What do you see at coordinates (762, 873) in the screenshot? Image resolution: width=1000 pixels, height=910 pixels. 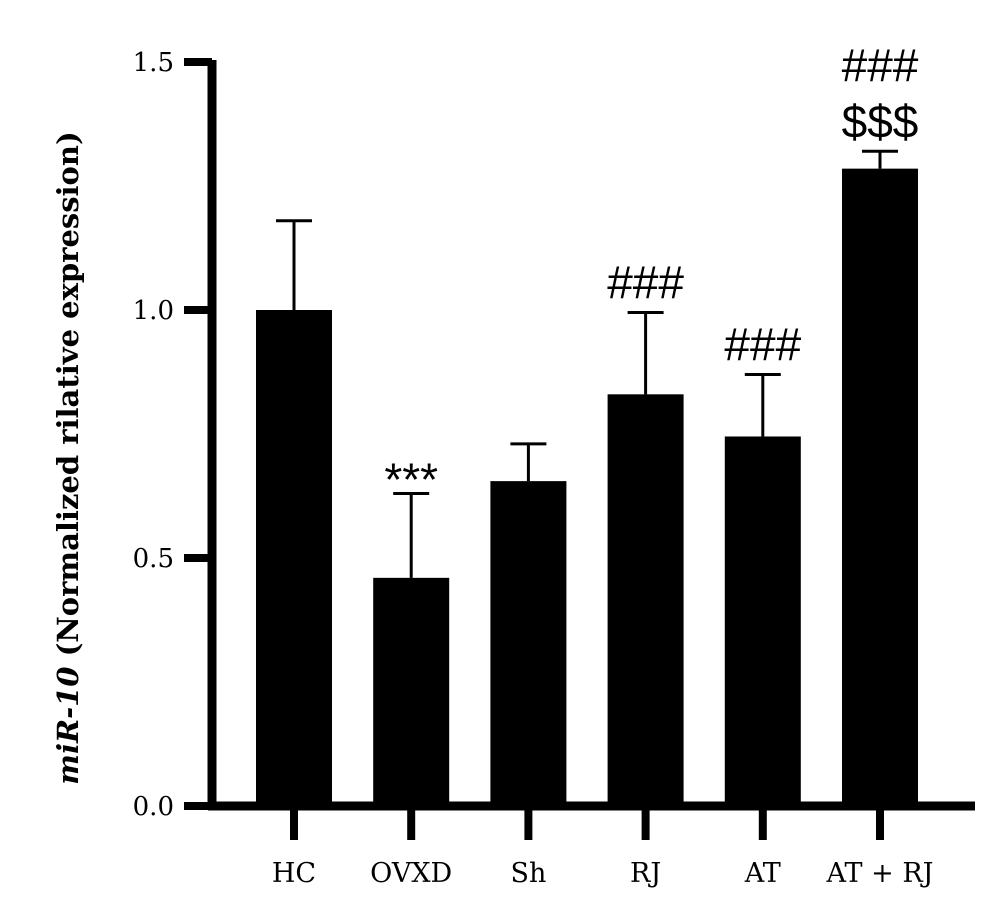 I see `x-tick-label: AT` at bounding box center [762, 873].